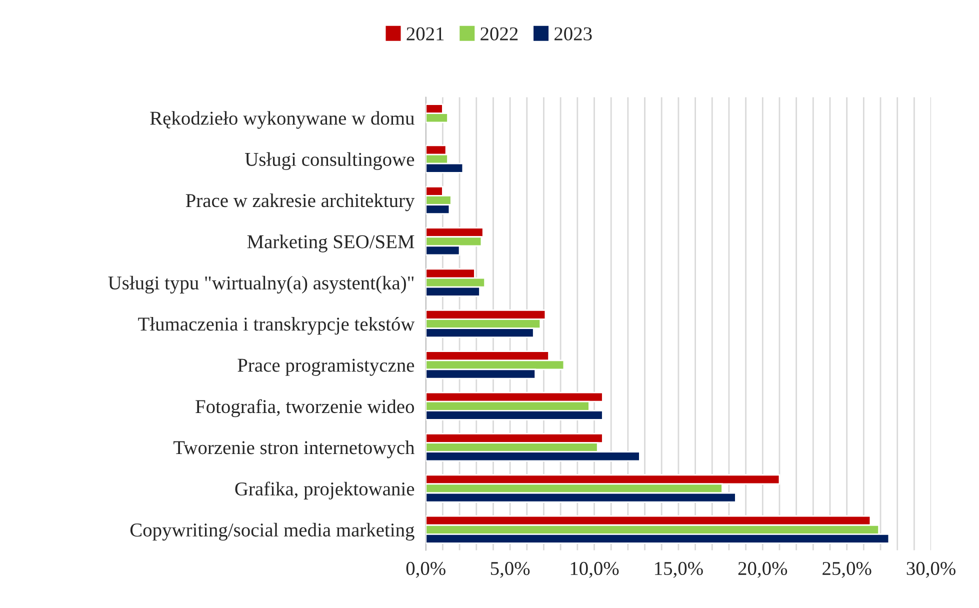 The image size is (979, 608). I want to click on x-tick-label: 0,0%, so click(426, 570).